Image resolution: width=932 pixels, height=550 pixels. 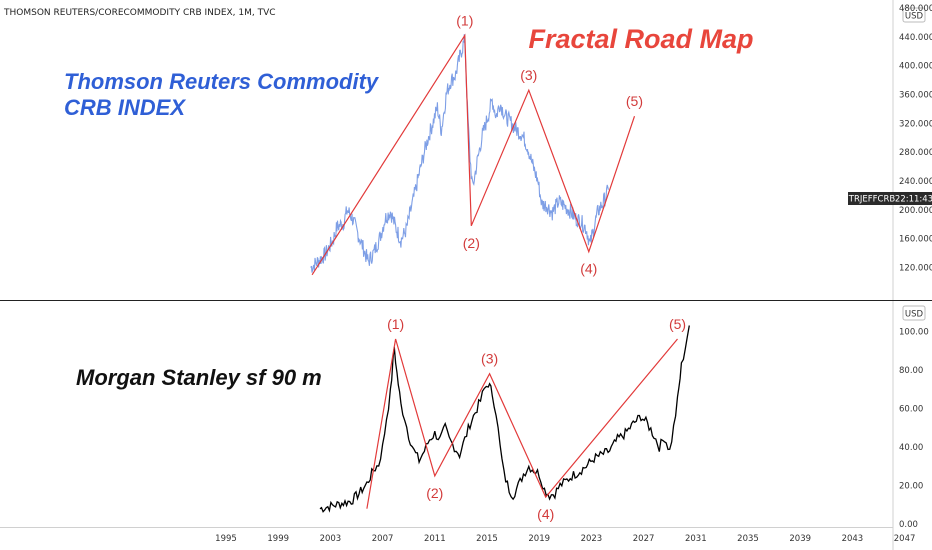 I want to click on ms-wave-label-3: (3), so click(x=489, y=359).